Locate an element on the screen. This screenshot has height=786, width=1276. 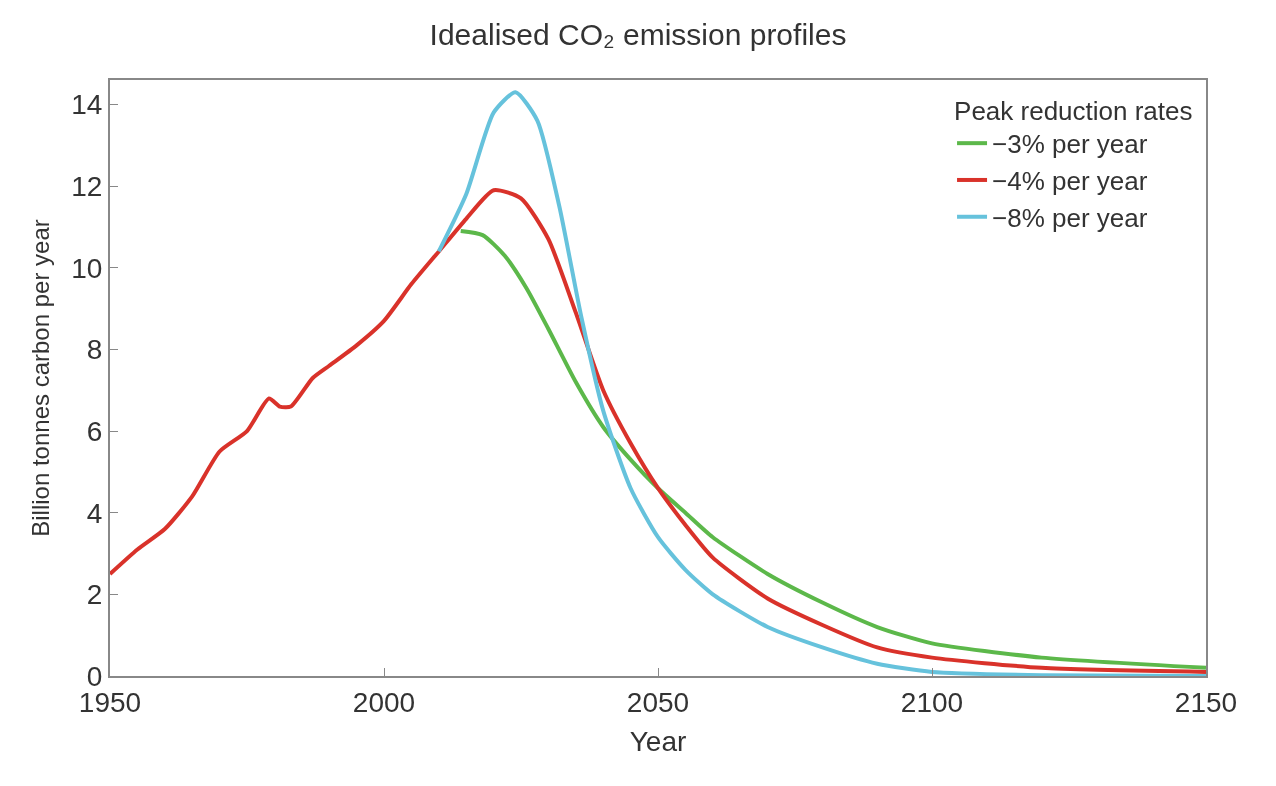
chart-title: Idealised CO₂ emission profiles is located at coordinates (638, 34).